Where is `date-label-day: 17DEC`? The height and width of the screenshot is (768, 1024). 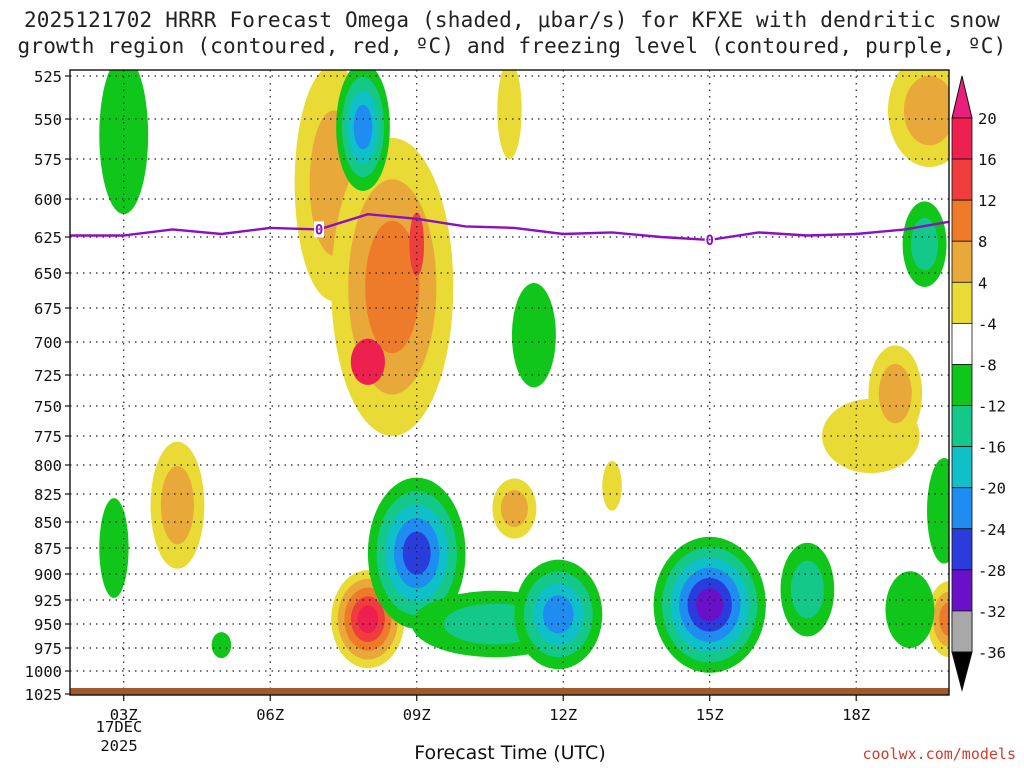 date-label-day: 17DEC is located at coordinates (119, 727).